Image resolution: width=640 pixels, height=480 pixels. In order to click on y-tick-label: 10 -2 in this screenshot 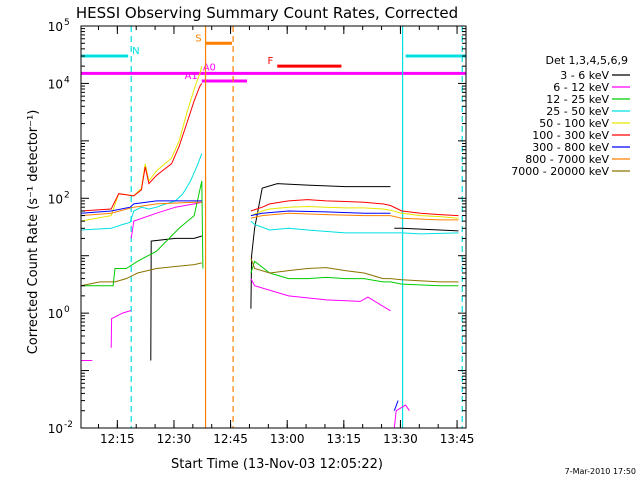, I will do `click(60, 428)`.